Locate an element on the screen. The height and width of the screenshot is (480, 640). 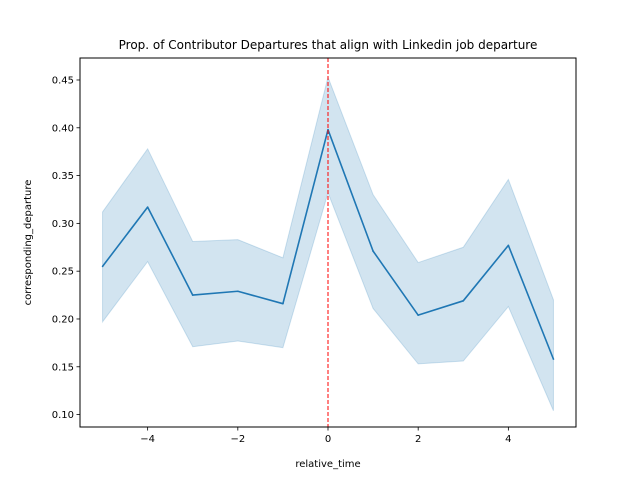
y-tick-label: 0.15 is located at coordinates (63, 367).